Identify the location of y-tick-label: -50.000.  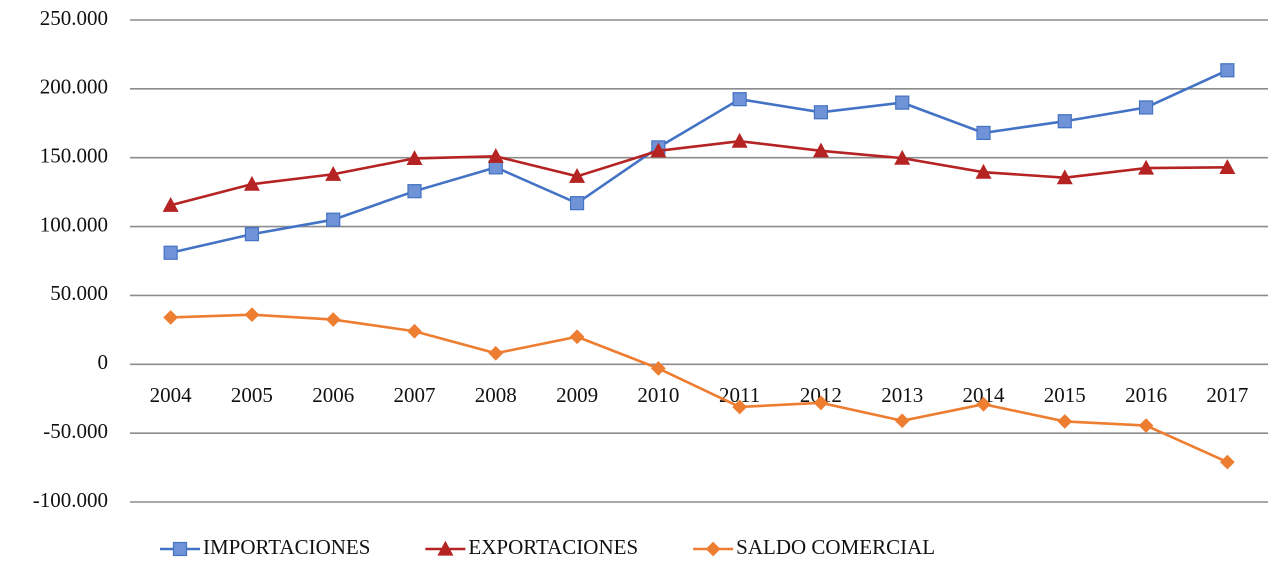
(75, 431).